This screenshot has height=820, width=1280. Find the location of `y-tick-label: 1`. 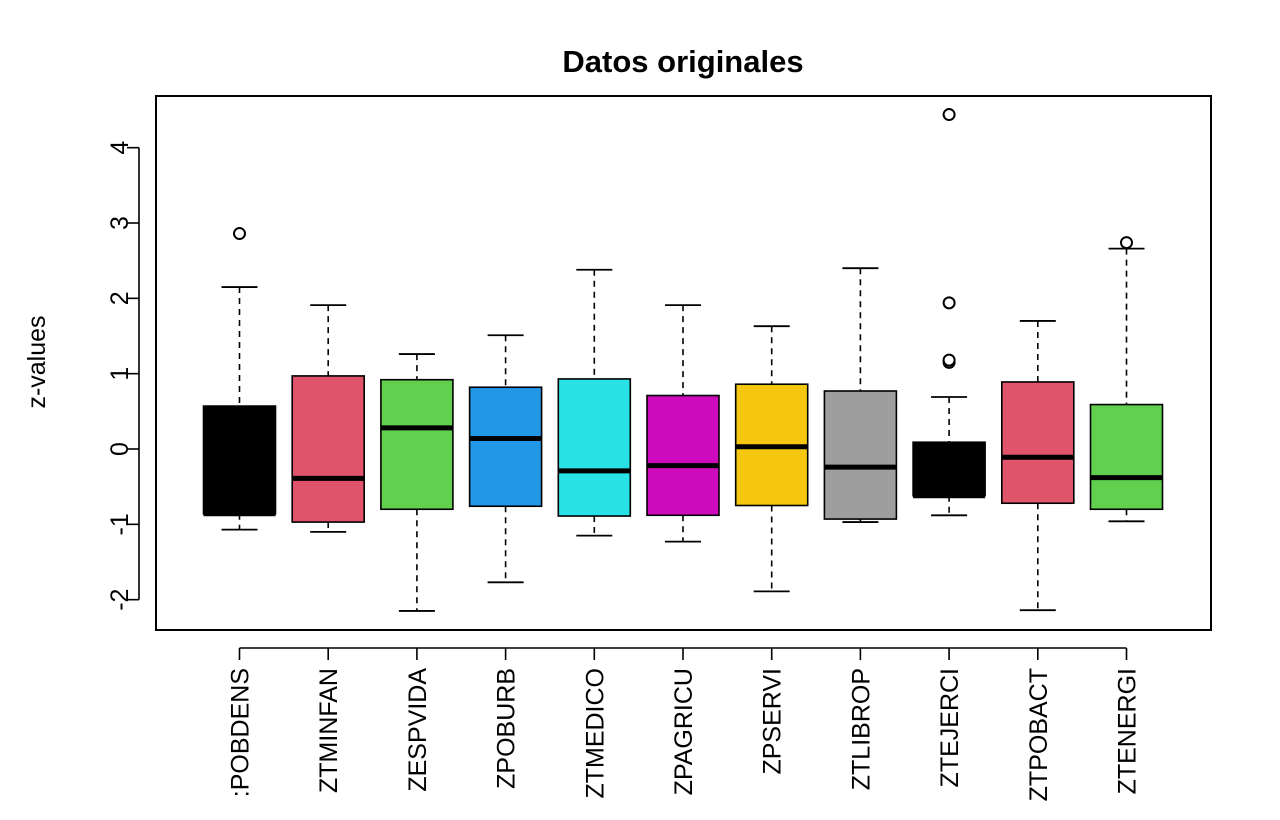

y-tick-label: 1 is located at coordinates (120, 374).